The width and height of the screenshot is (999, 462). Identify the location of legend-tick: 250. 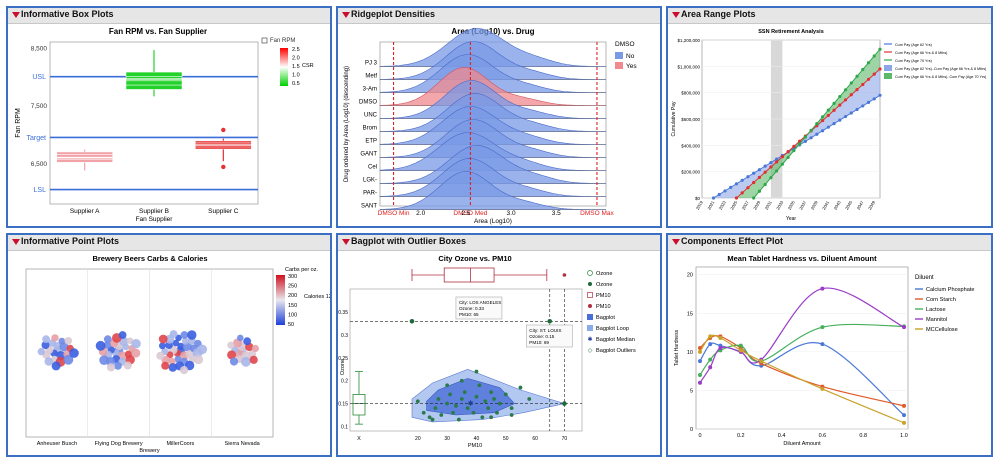
(292, 287).